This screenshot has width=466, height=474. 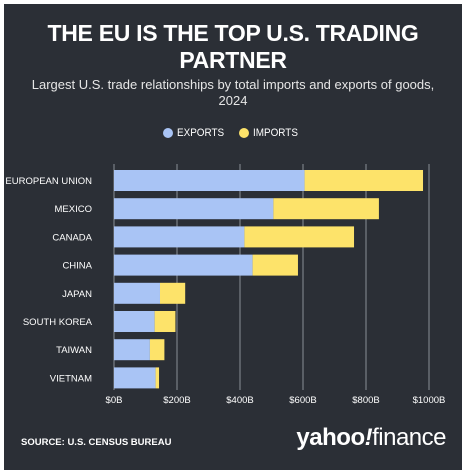 I want to click on logo-finance: finance, so click(x=409, y=437).